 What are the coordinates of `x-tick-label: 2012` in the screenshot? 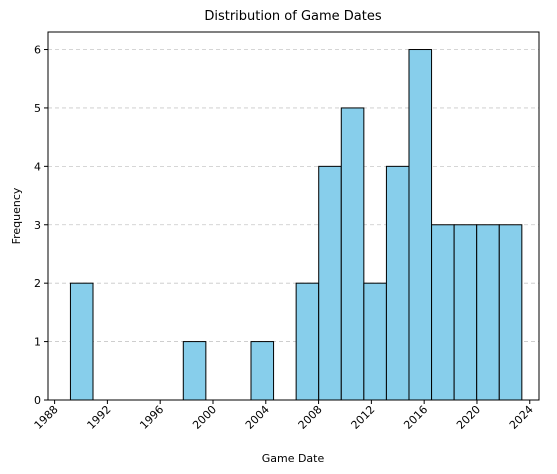 It's located at (363, 417).